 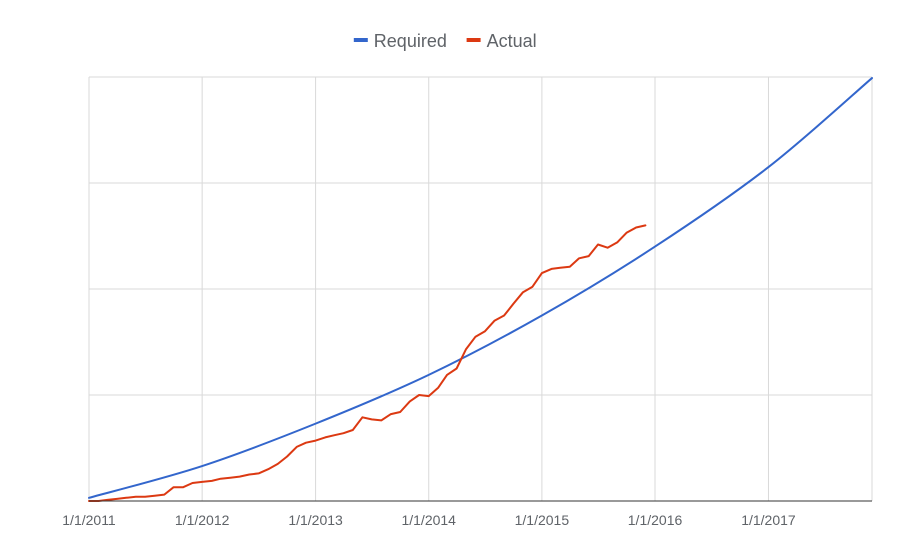 I want to click on x-tick-label: 1/1/2014, so click(x=428, y=520).